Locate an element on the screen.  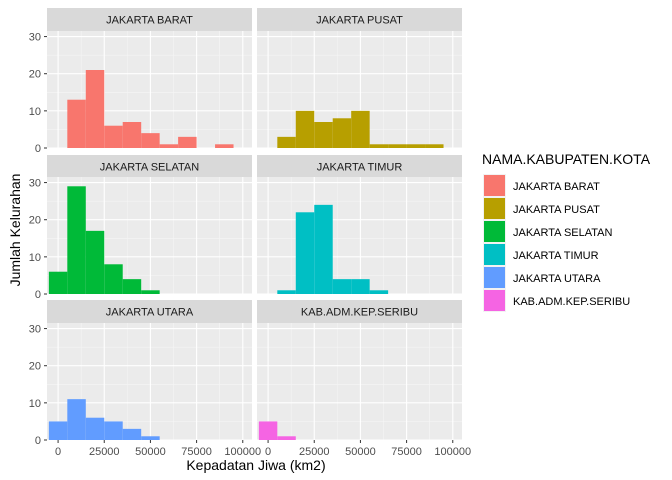
facet-strip-label: JAKARTA TIMUR is located at coordinates (360, 168).